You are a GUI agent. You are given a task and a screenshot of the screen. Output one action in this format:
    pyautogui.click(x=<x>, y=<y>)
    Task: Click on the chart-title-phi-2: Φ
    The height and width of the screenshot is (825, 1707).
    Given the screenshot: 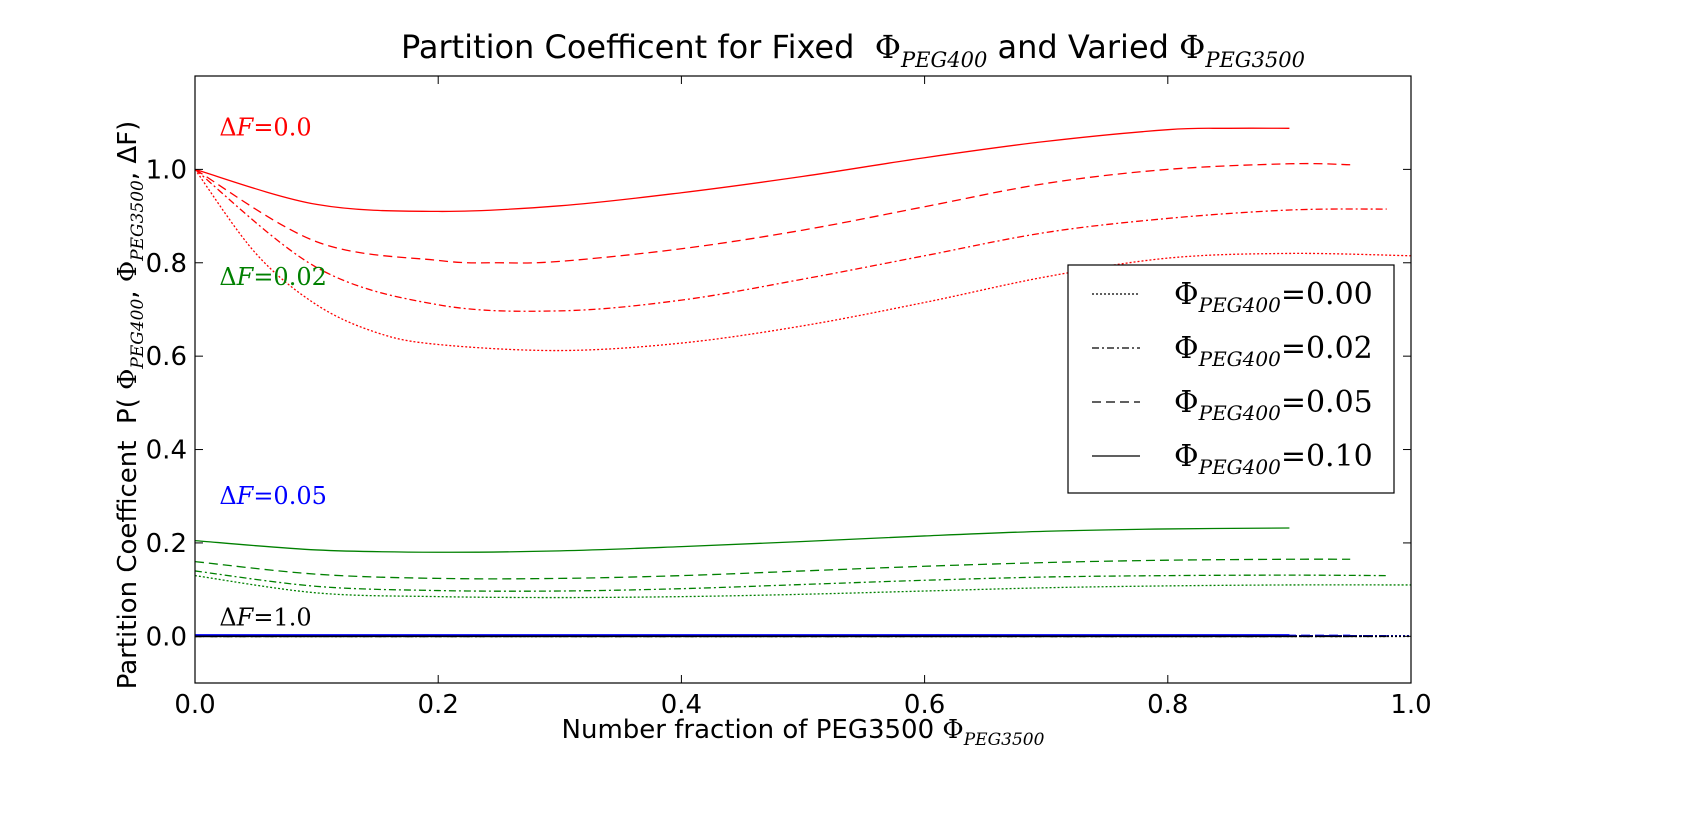 What is the action you would take?
    pyautogui.click(x=1192, y=47)
    